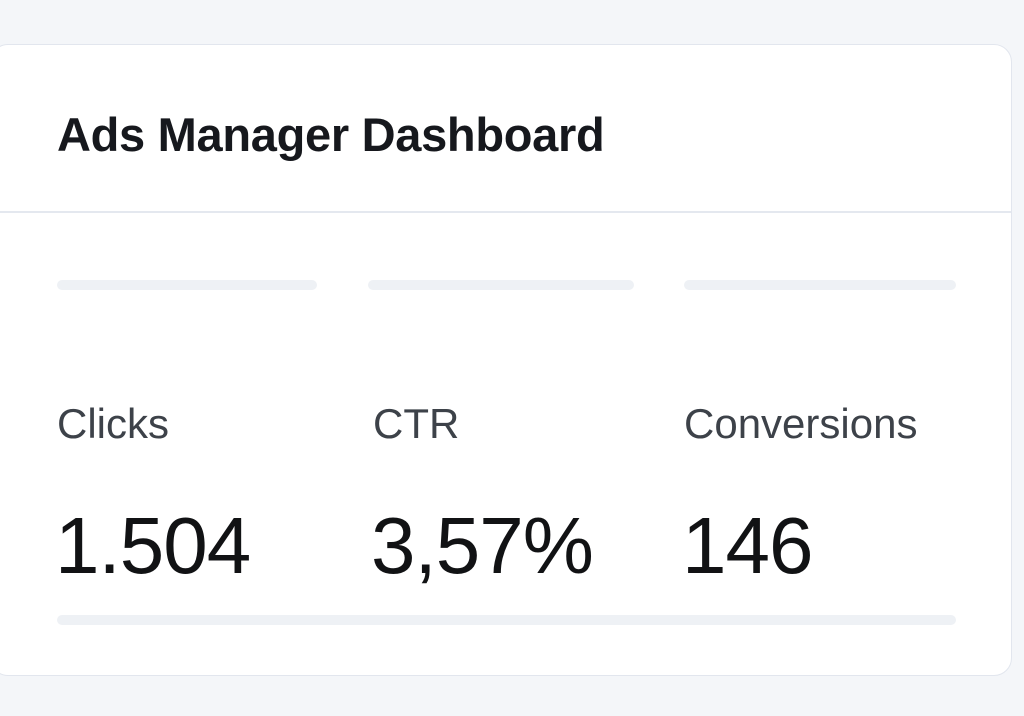 This screenshot has width=1024, height=716. I want to click on metric-value-clicks: 1.504, so click(153, 545).